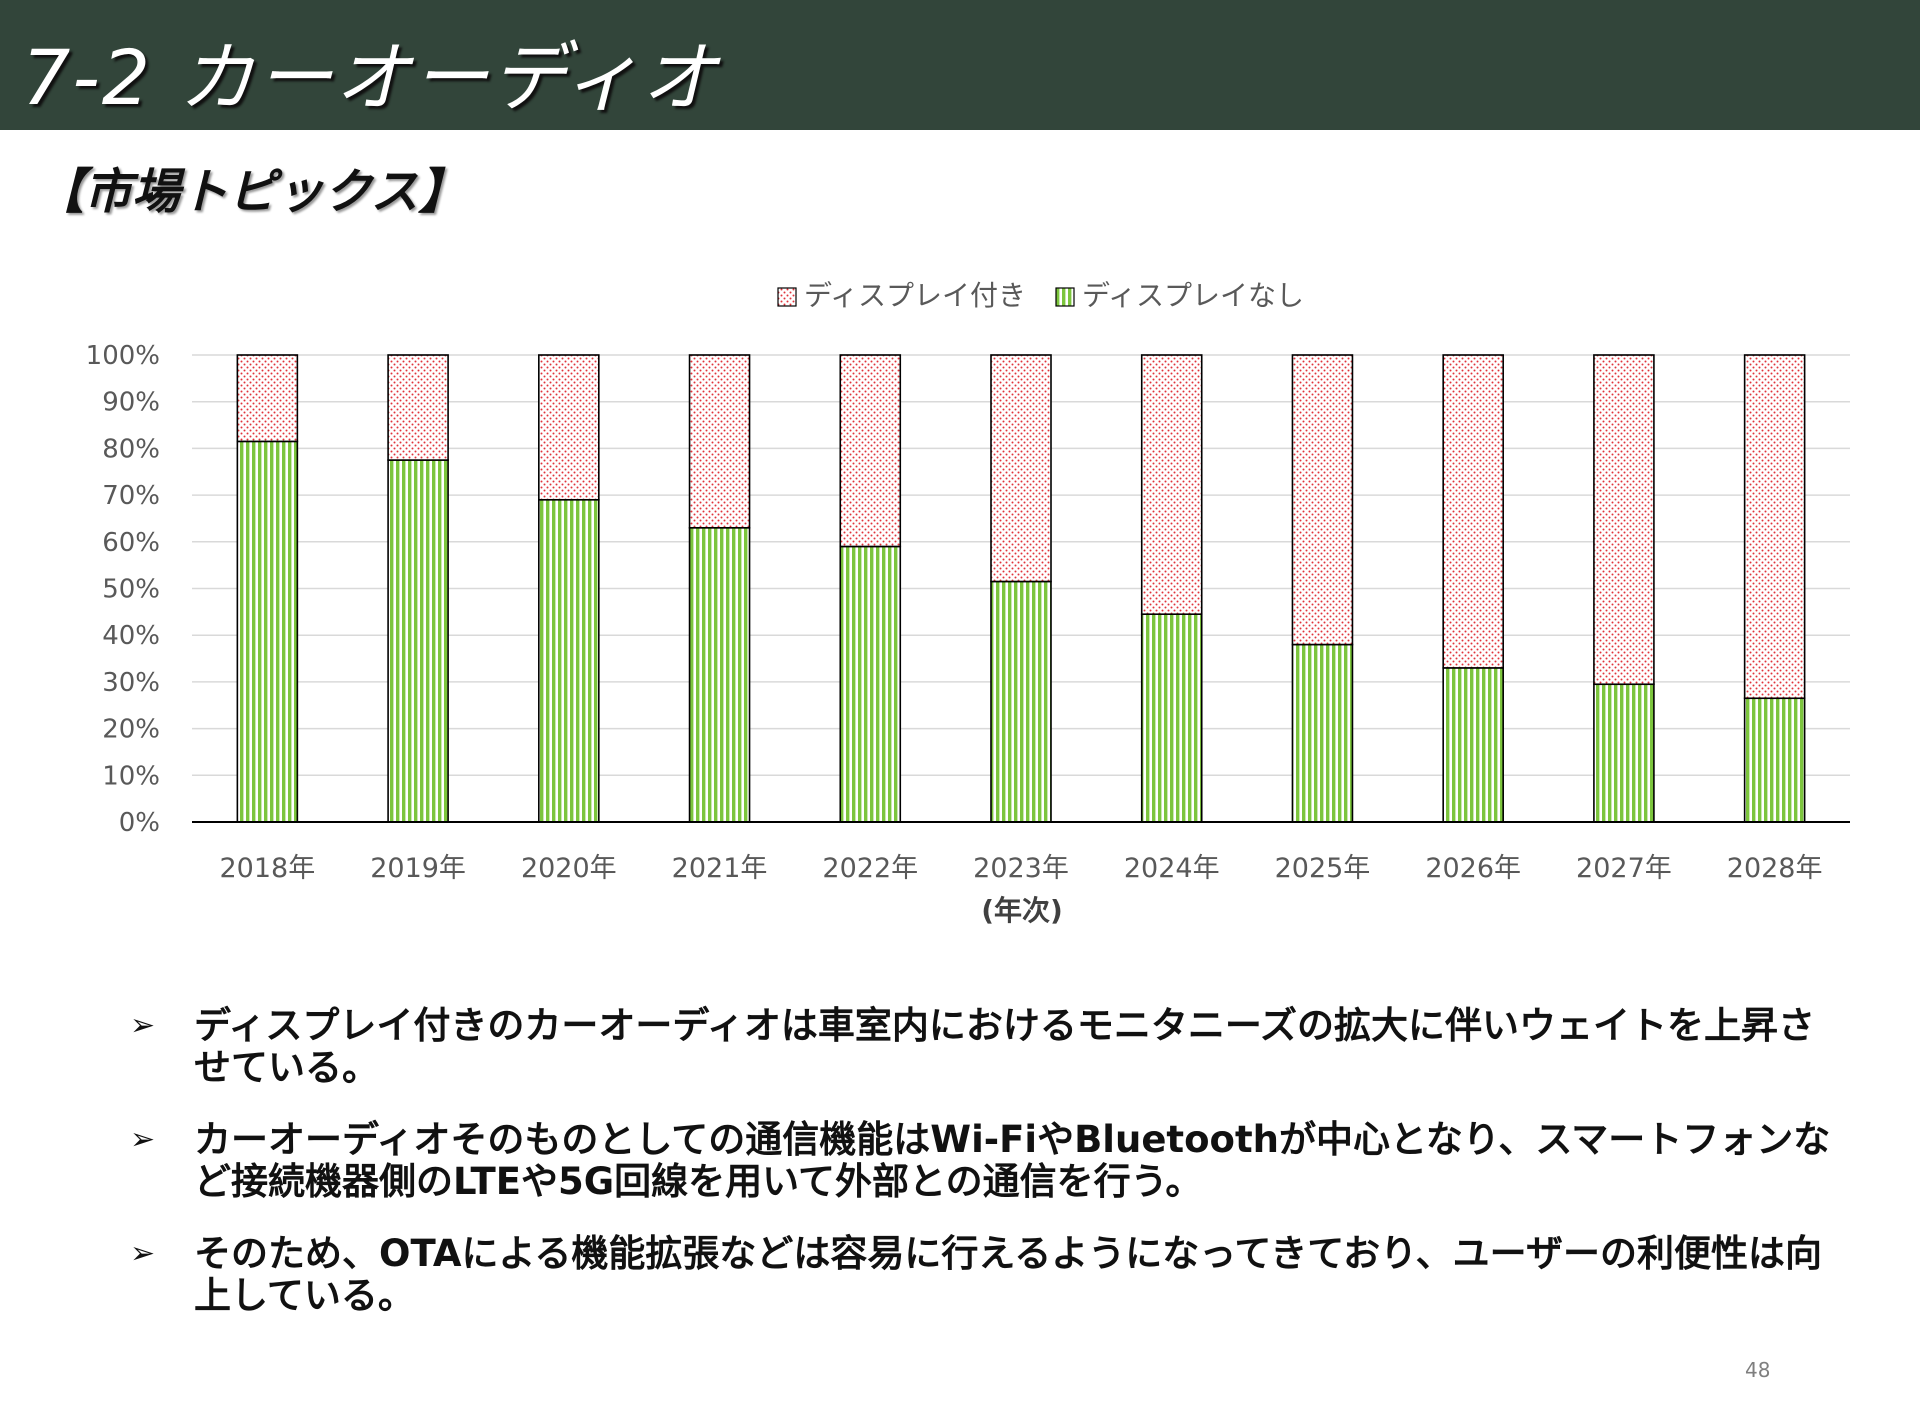 This screenshot has width=1920, height=1421. What do you see at coordinates (131, 403) in the screenshot?
I see `y-tick-label: 90%` at bounding box center [131, 403].